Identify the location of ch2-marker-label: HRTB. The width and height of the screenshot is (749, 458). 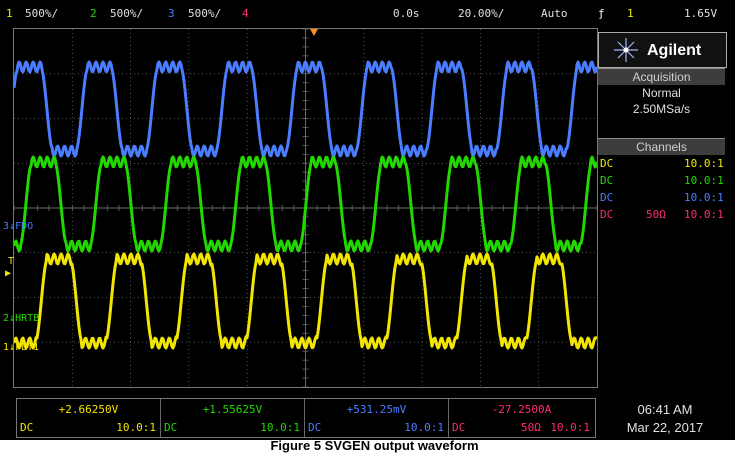
(27, 318).